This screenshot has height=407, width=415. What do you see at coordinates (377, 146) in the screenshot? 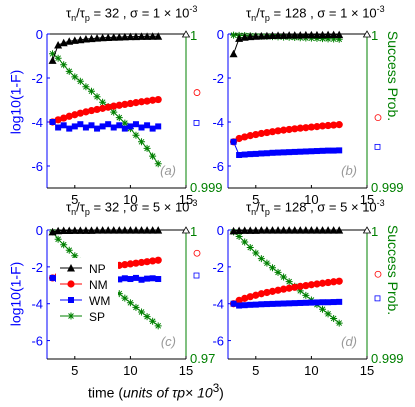
I see `panel-b-wm-end-marker` at bounding box center [377, 146].